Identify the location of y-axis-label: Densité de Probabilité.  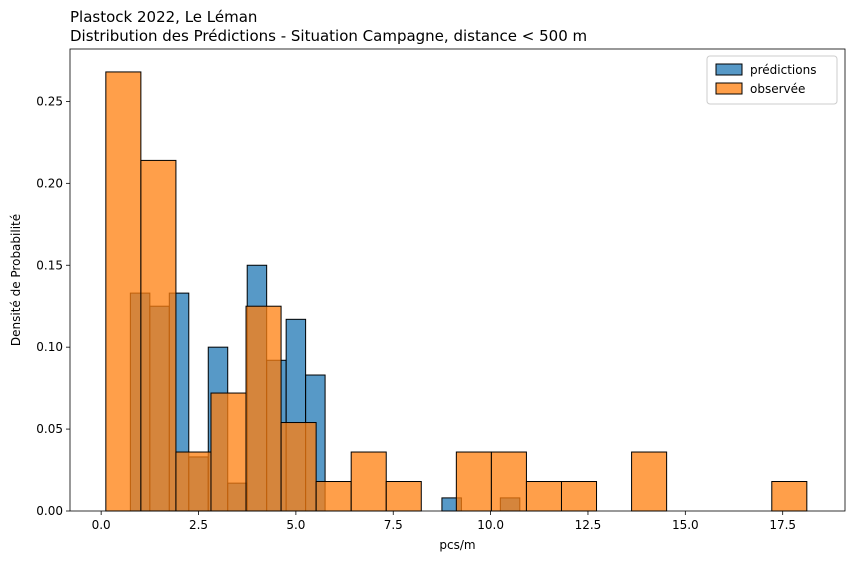
(16, 280).